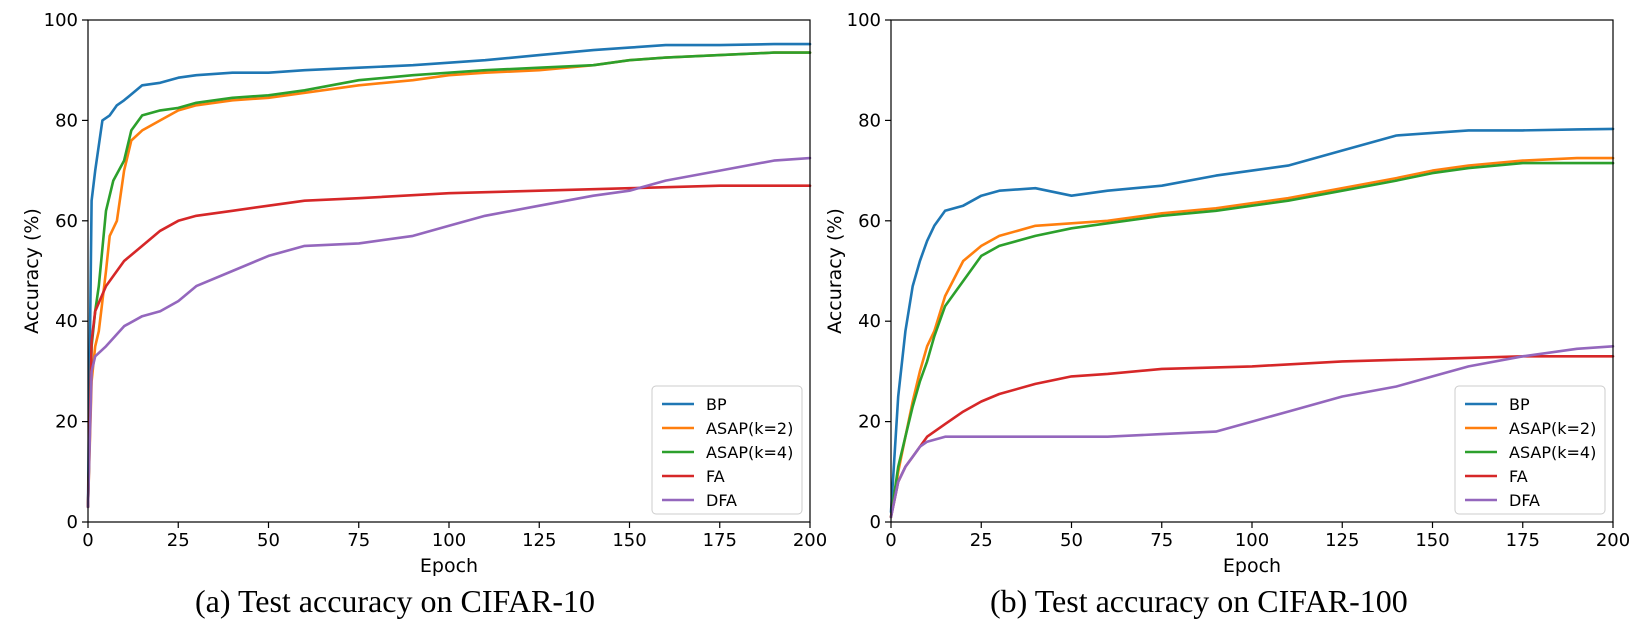  I want to click on caption-cifar100: (b) Test accuracy on CIFAR-100, so click(1199, 601).